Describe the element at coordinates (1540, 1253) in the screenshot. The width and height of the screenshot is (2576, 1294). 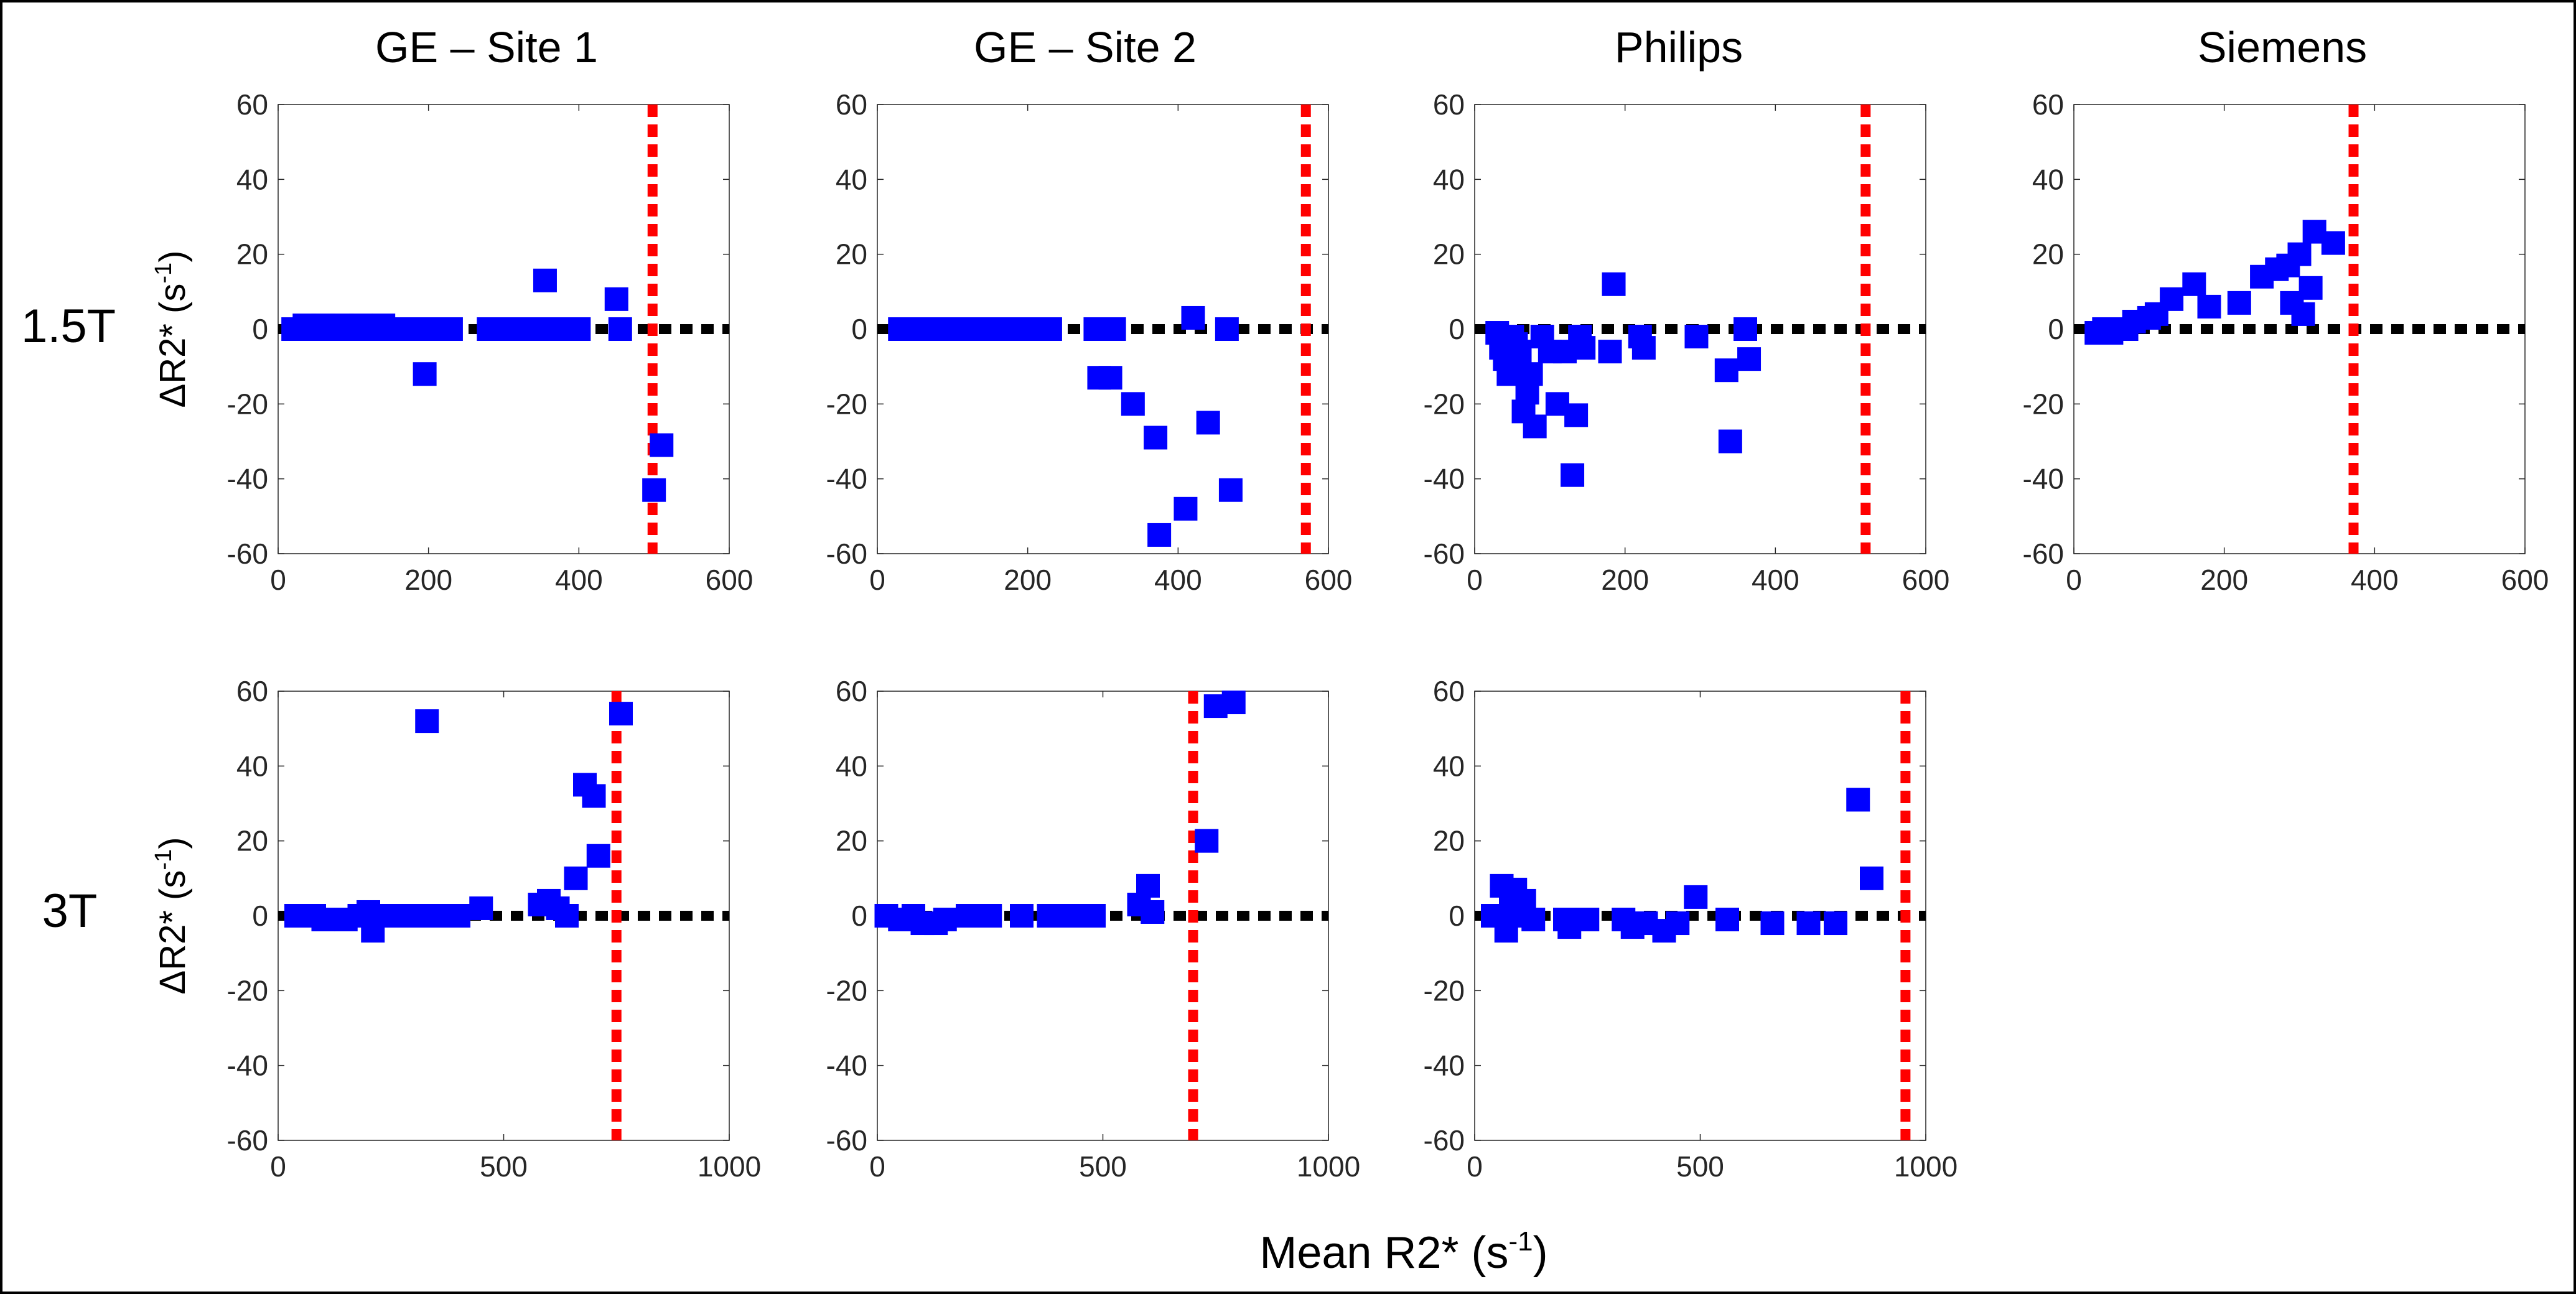
I see `shared-x-axis-label-close: )` at that location.